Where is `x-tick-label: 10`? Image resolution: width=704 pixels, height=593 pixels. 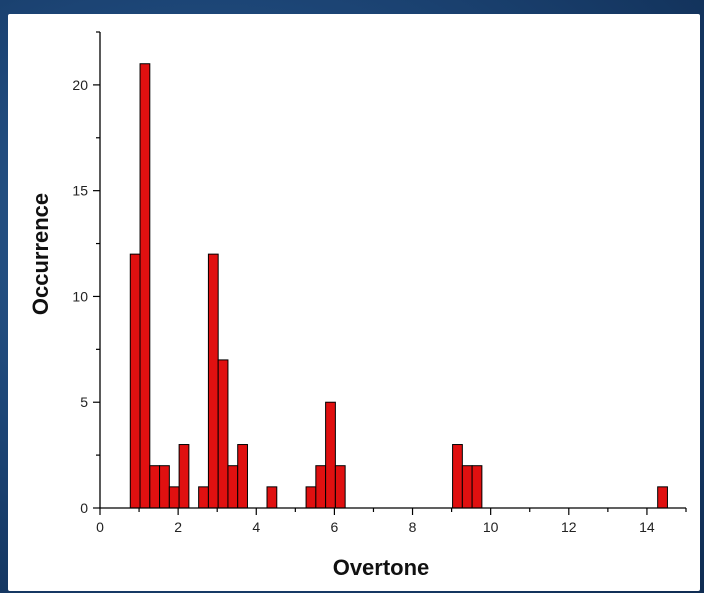 x-tick-label: 10 is located at coordinates (491, 527).